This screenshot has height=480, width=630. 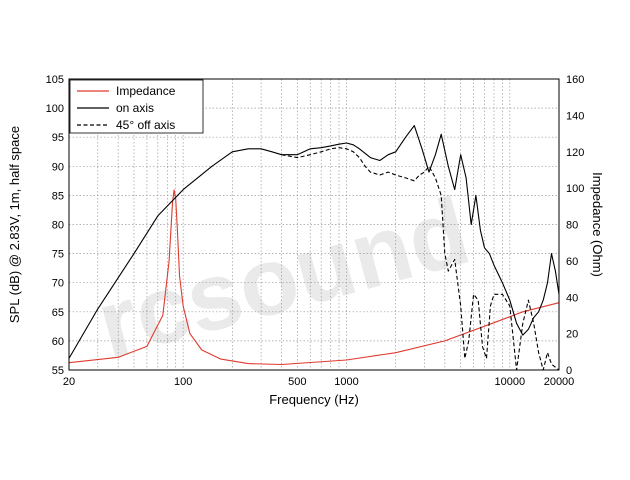 What do you see at coordinates (146, 91) in the screenshot?
I see `legend-label: Impedance` at bounding box center [146, 91].